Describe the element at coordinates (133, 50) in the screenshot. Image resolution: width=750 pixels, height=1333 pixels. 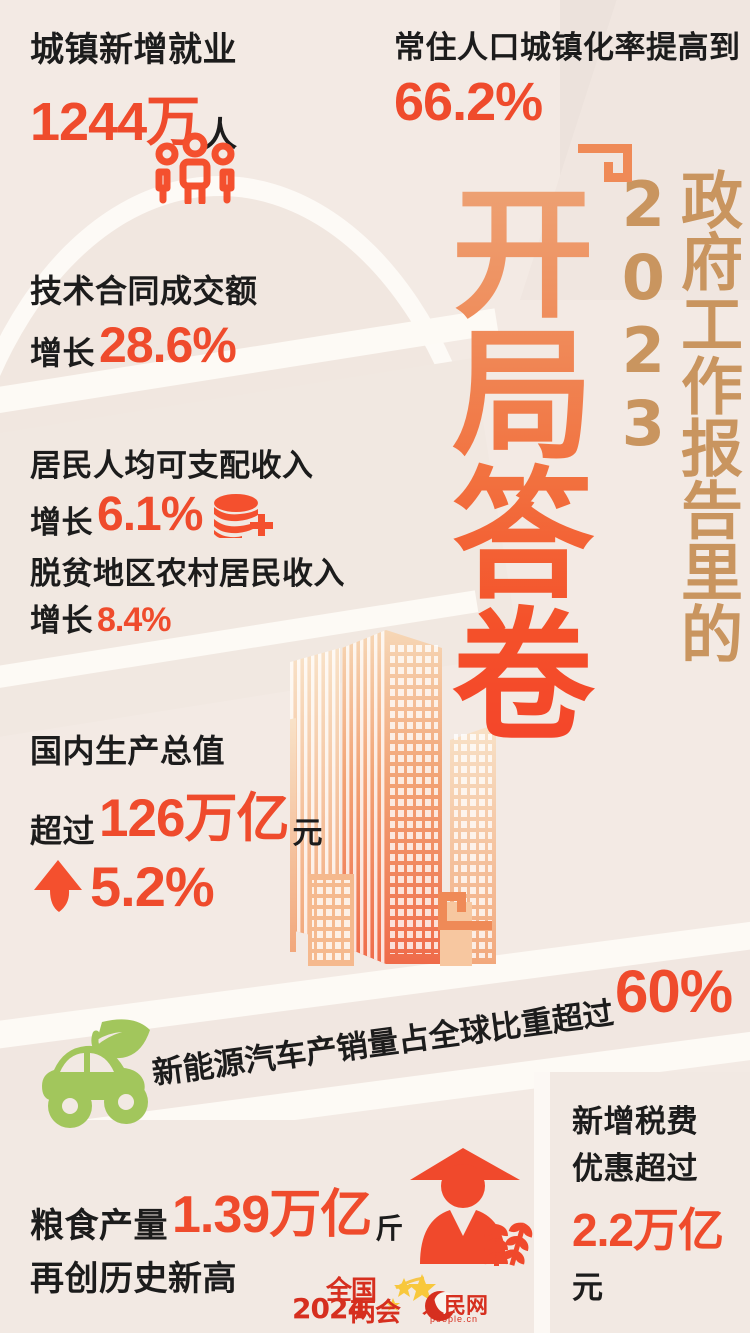
I see `stat-employment-label: 城镇新增就业` at that location.